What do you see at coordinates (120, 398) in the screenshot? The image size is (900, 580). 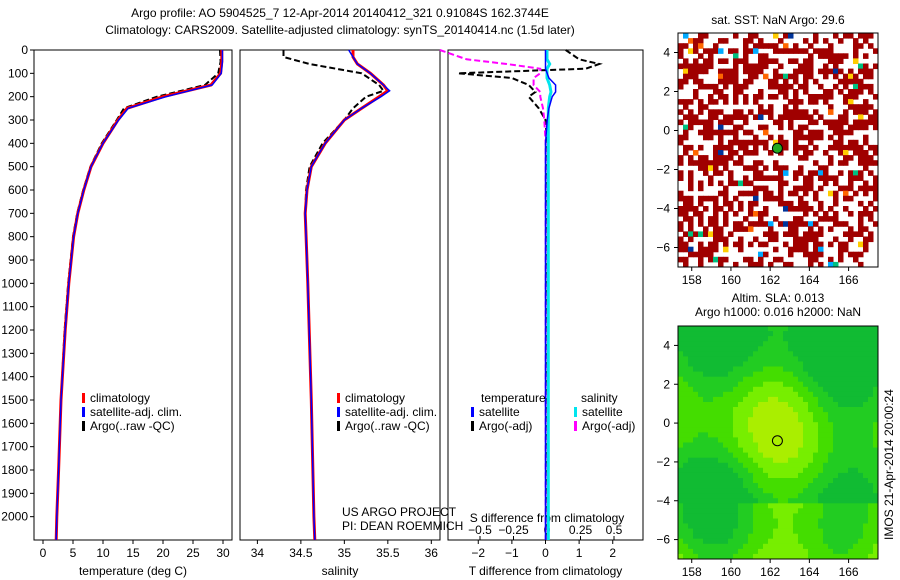 I see `legend-label: climatology` at bounding box center [120, 398].